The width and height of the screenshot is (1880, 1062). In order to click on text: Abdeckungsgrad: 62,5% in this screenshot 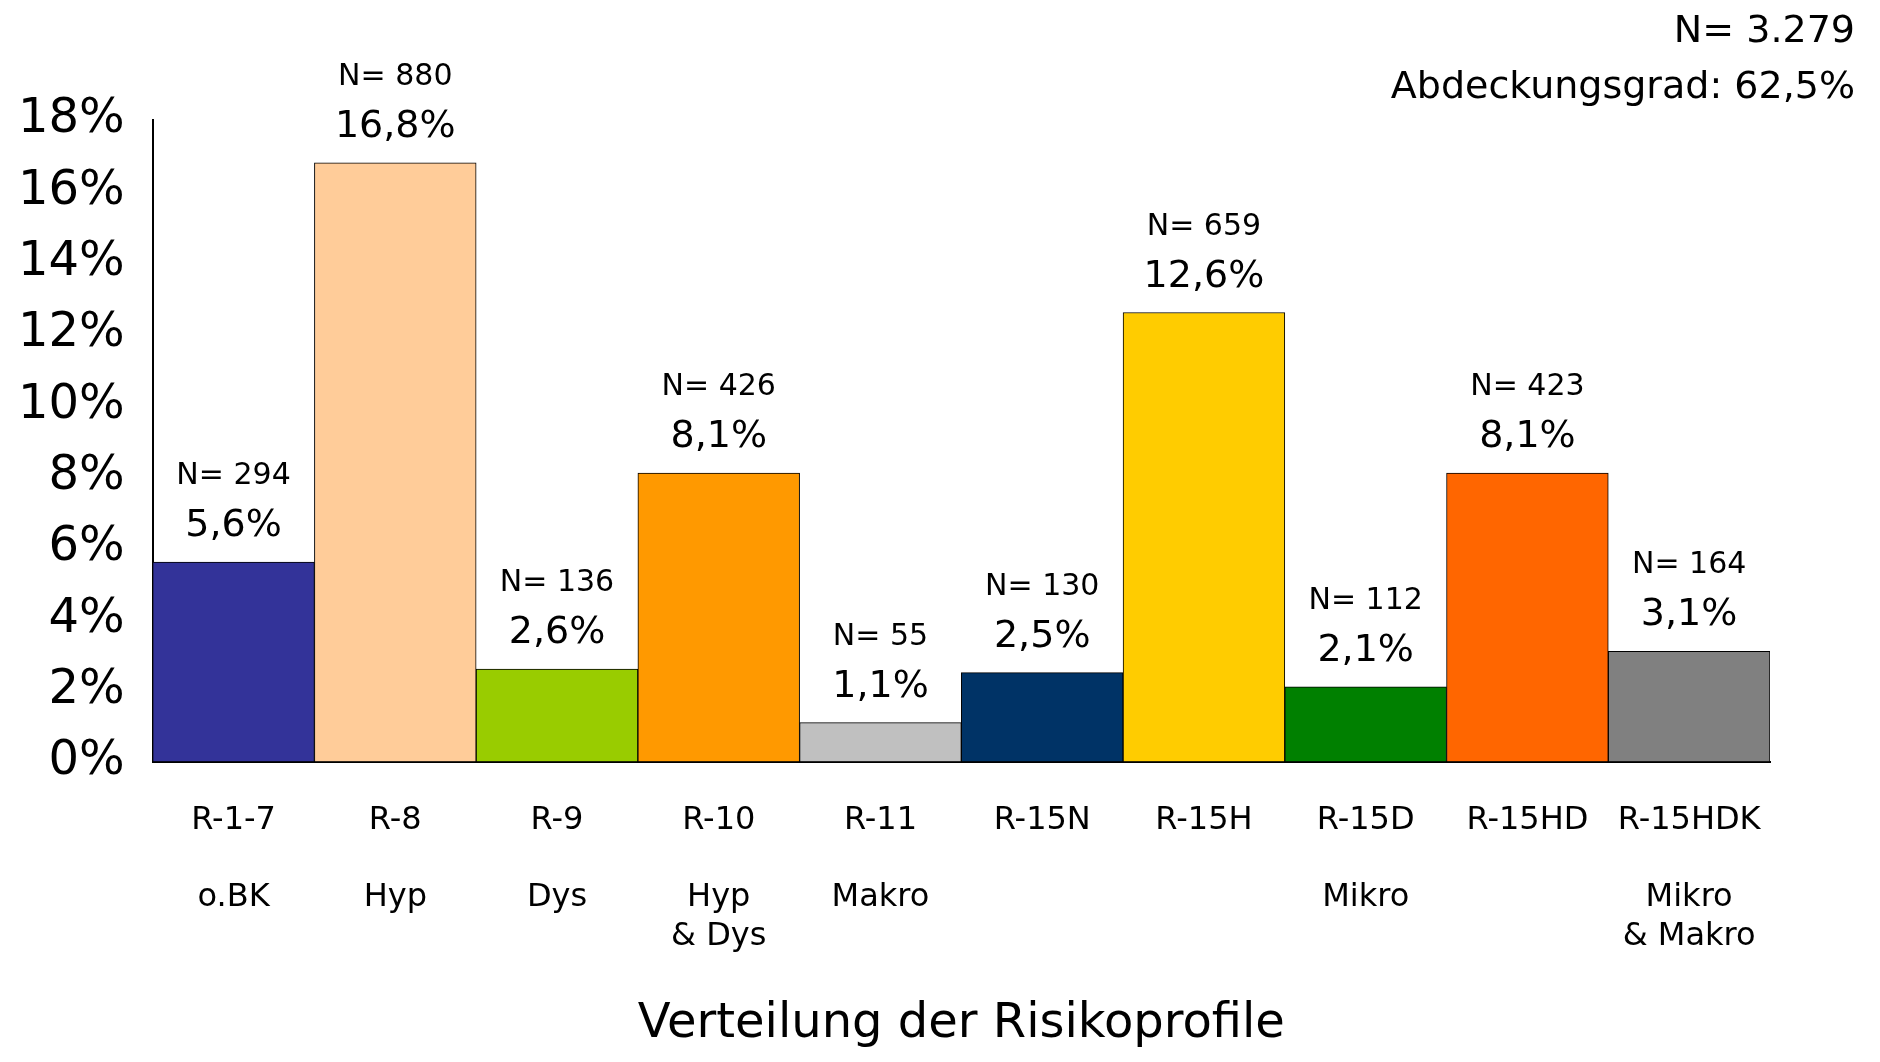, I will do `click(1622, 85)`.